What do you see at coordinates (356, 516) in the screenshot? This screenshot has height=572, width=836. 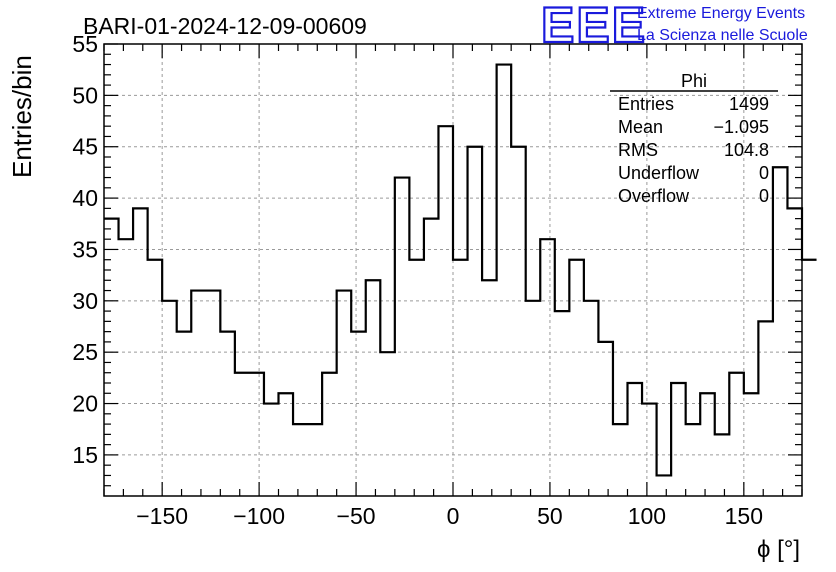 I see `x-tick-label: −50` at bounding box center [356, 516].